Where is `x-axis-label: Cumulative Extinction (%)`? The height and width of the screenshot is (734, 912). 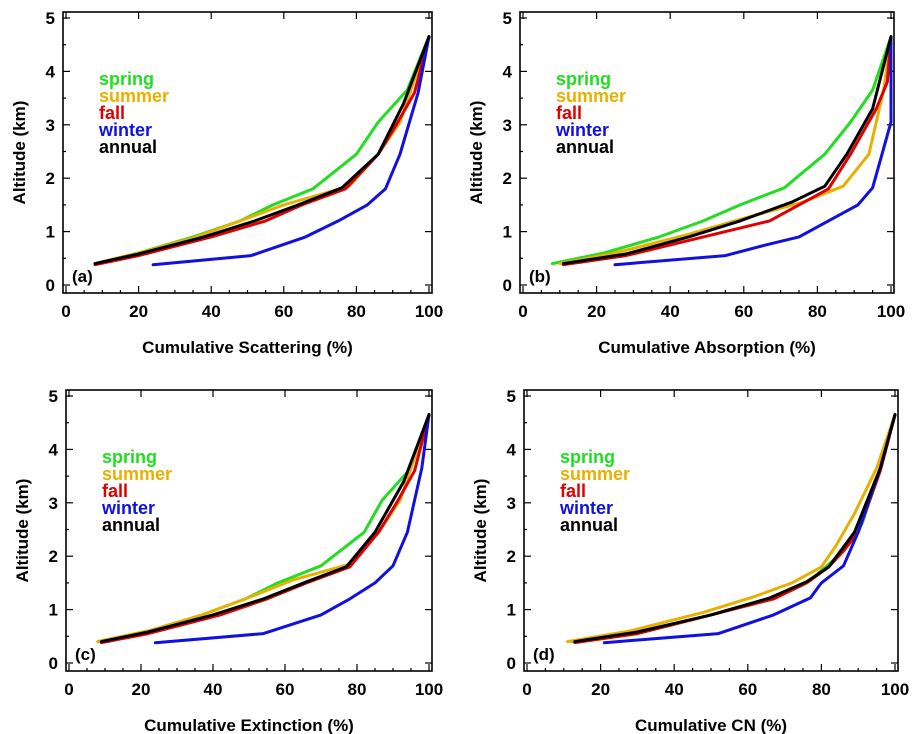
x-axis-label: Cumulative Extinction (%) is located at coordinates (249, 725).